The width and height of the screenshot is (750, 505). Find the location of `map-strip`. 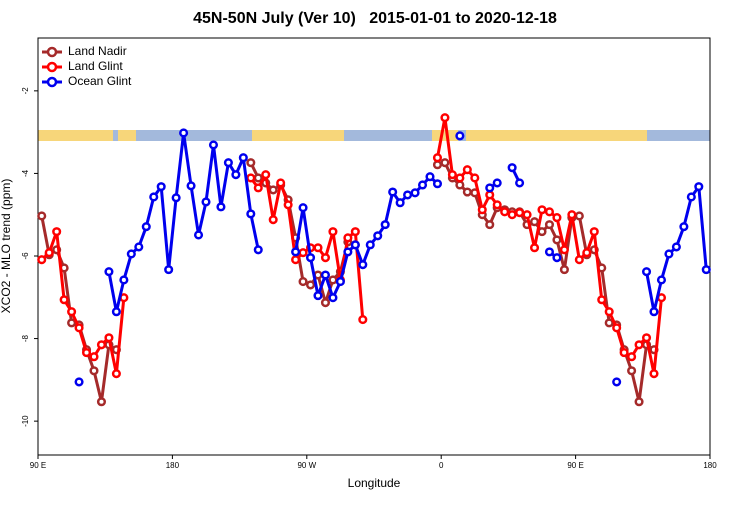

map-strip is located at coordinates (374, 135).